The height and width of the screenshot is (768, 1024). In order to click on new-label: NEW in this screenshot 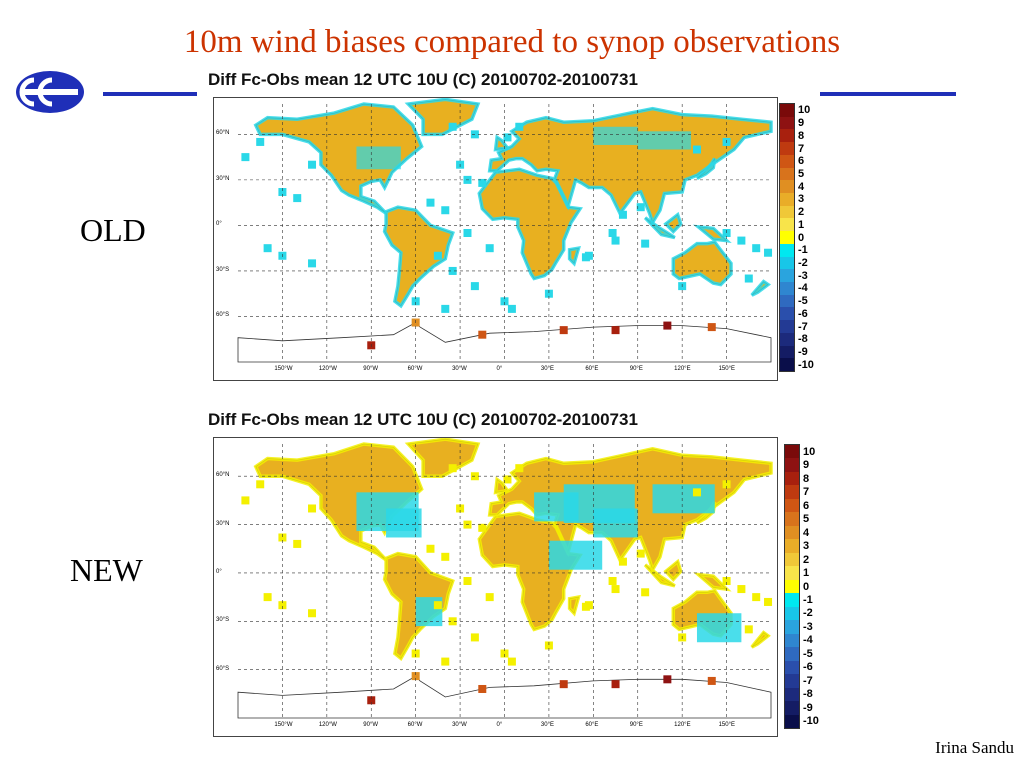, I will do `click(106, 570)`.